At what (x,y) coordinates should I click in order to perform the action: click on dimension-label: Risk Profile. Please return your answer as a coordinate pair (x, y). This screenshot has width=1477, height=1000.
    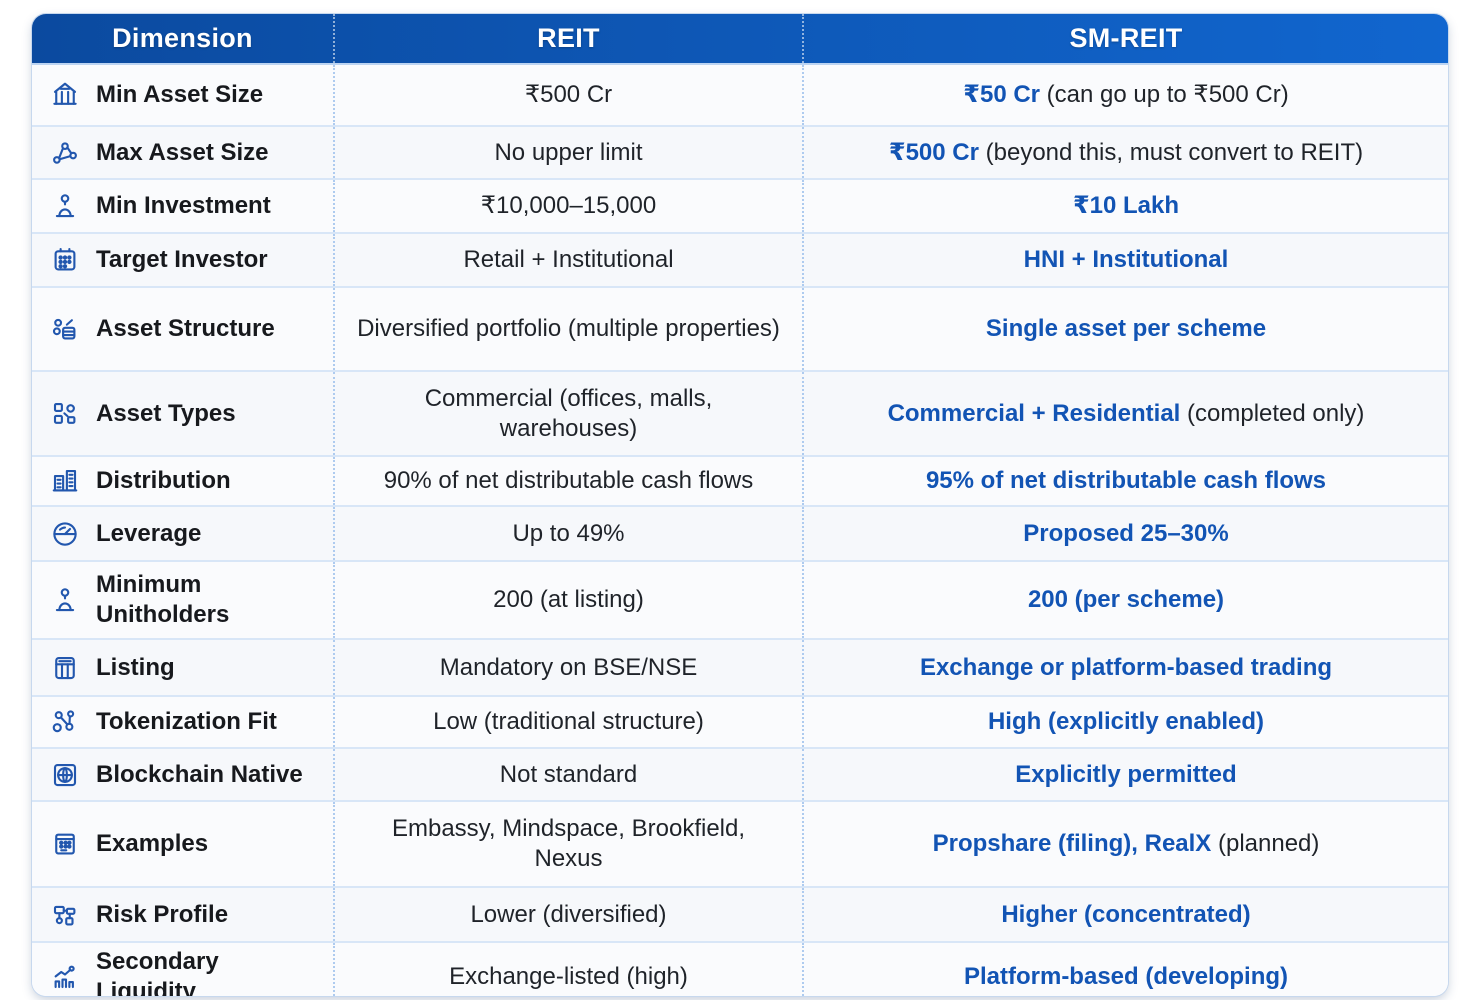
    Looking at the image, I should click on (162, 914).